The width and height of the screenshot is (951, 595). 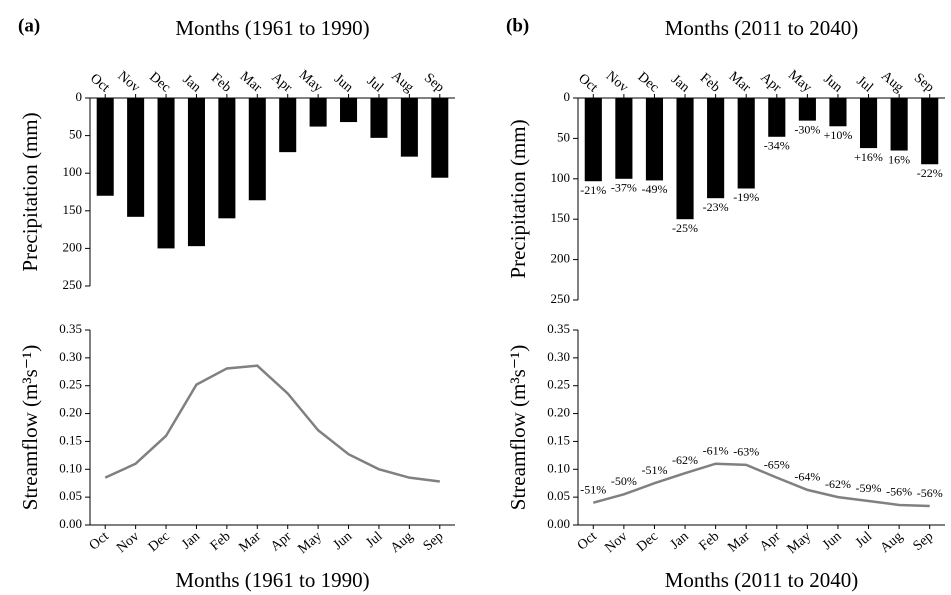 What do you see at coordinates (930, 173) in the screenshot?
I see `change-label: -22%` at bounding box center [930, 173].